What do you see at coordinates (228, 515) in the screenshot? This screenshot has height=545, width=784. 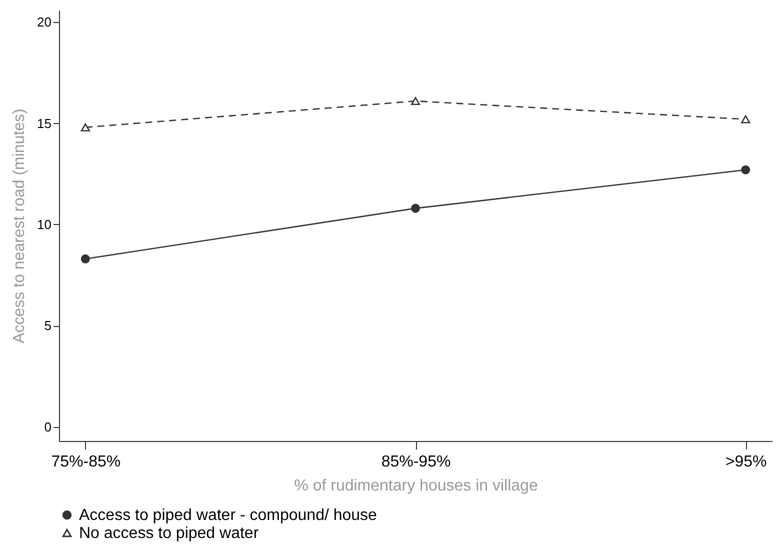 I see `legend-label: Access to piped water - compound/ house` at bounding box center [228, 515].